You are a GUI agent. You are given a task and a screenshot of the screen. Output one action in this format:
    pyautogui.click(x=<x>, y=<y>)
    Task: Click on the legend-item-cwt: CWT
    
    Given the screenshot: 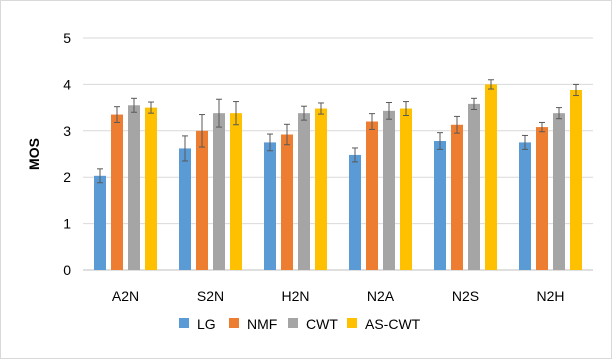 What is the action you would take?
    pyautogui.click(x=313, y=324)
    